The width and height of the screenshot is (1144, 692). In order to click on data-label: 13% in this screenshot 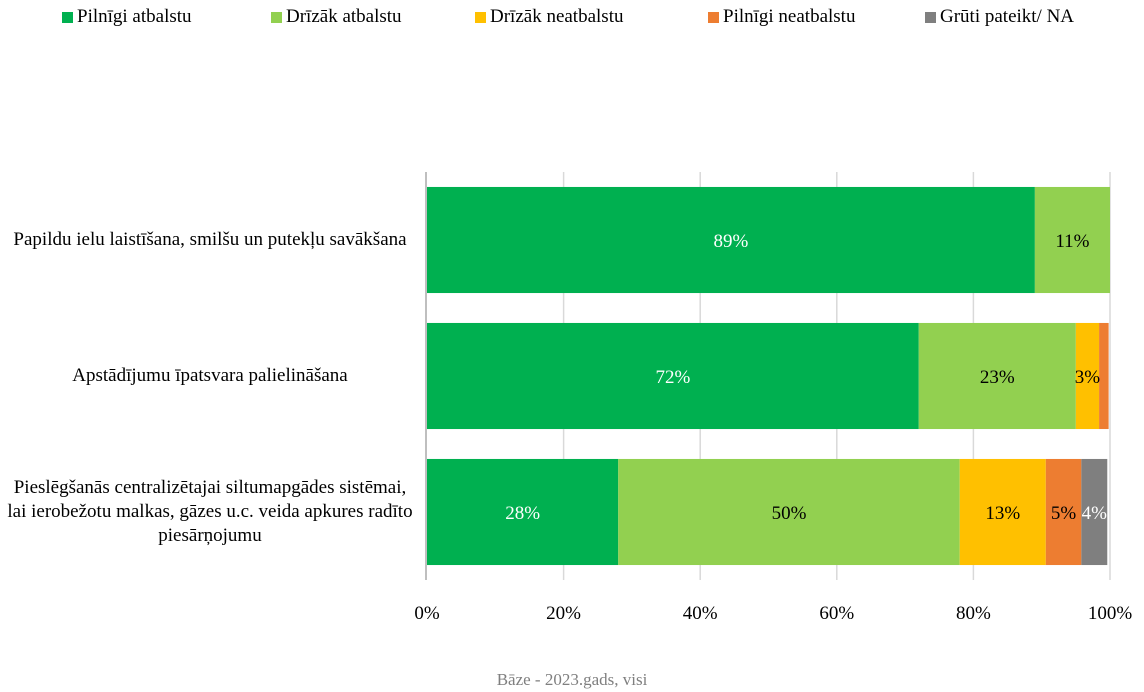, I will do `click(1002, 513)`.